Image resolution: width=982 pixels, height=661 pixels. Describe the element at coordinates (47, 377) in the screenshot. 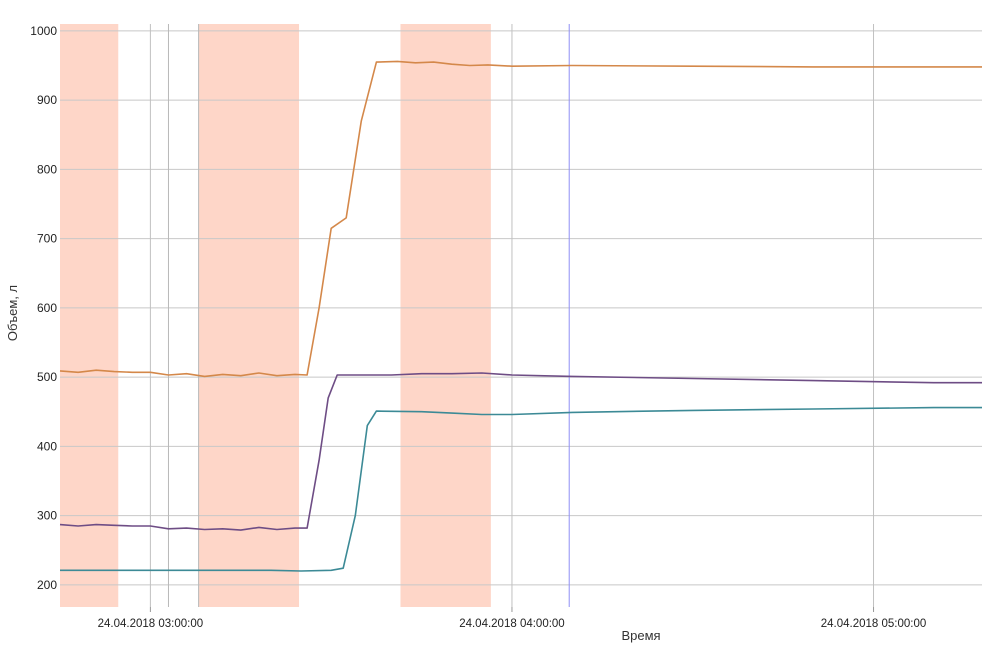

I see `y-tick-label: 500` at that location.